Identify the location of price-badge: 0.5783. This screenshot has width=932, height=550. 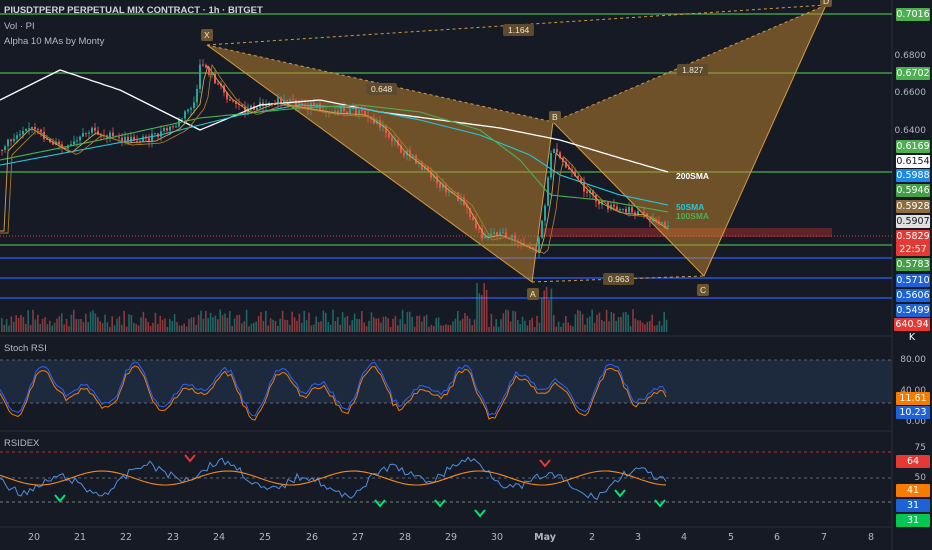
(913, 264).